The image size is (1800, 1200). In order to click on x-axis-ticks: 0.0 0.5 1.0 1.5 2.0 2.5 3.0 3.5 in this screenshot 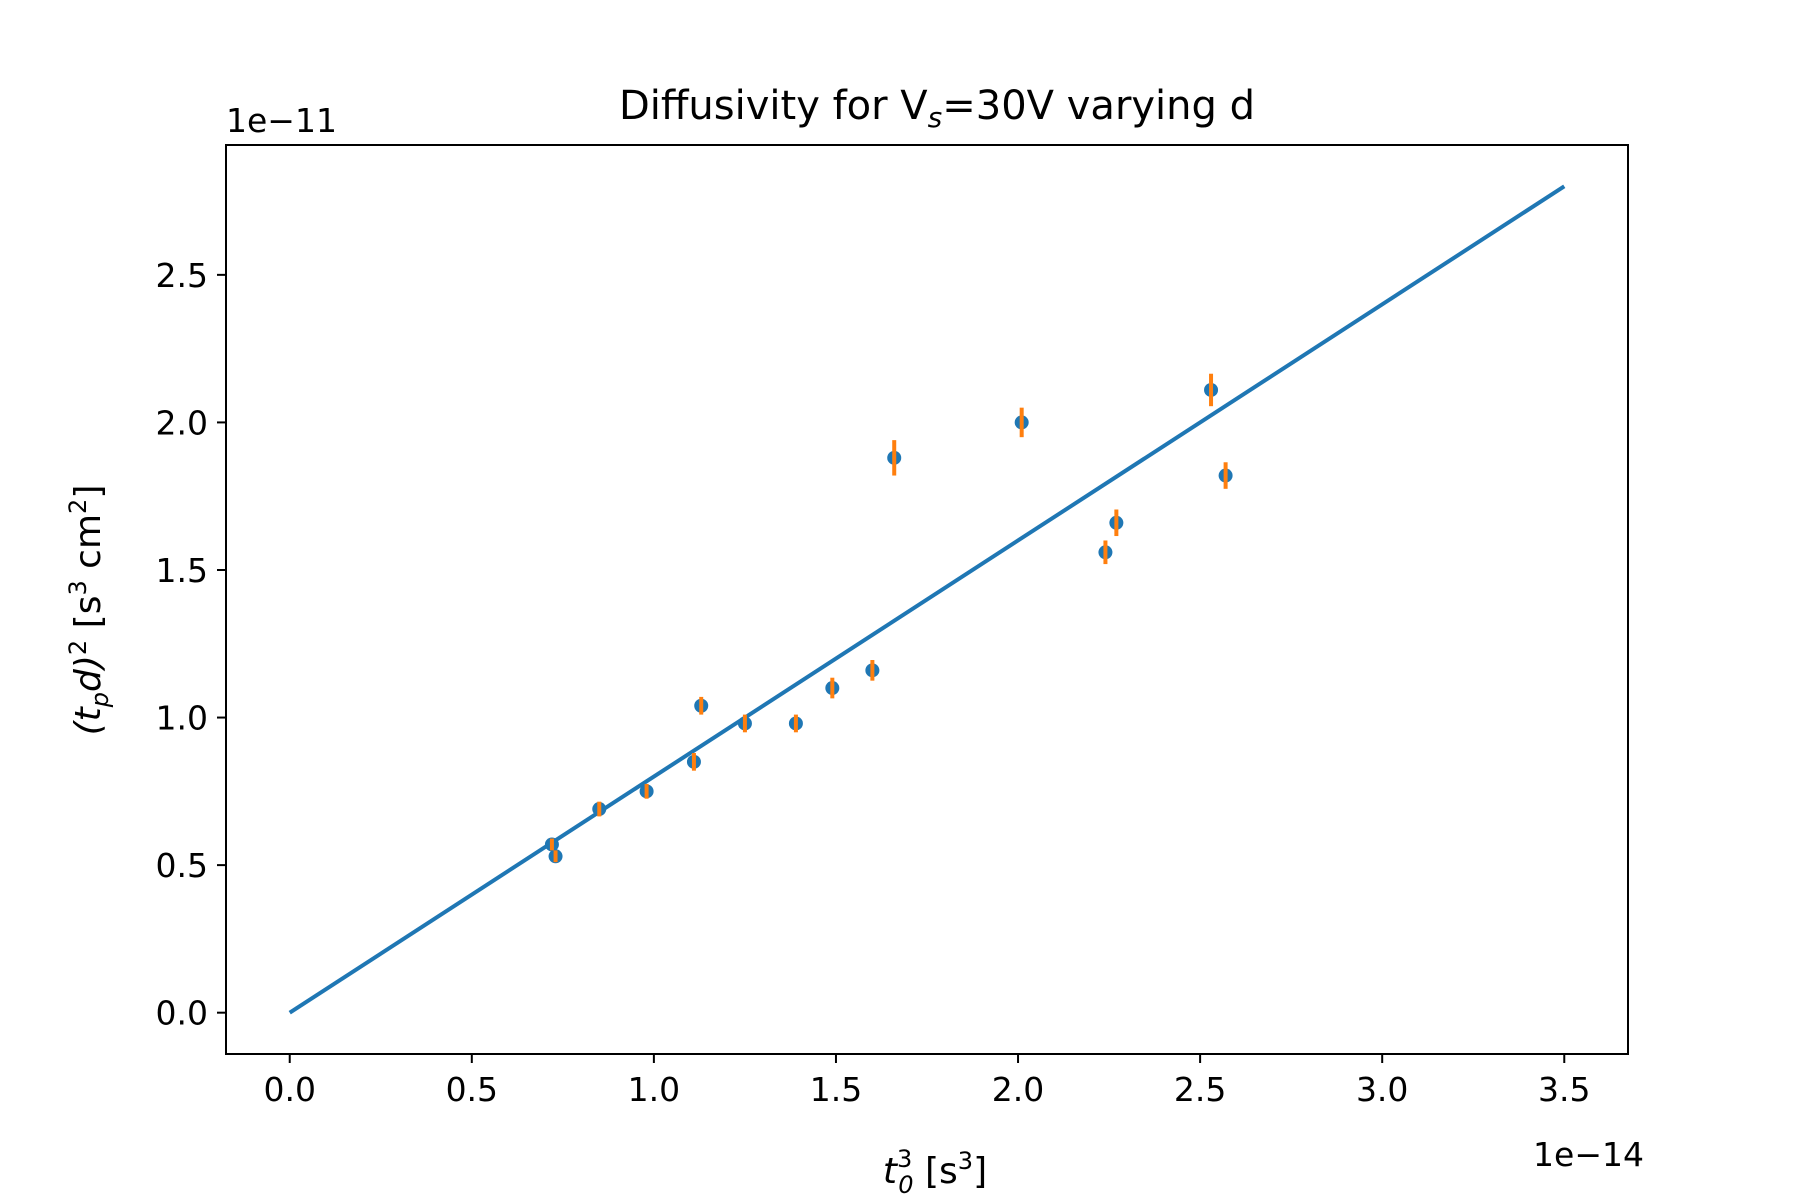, I will do `click(927, 1081)`.